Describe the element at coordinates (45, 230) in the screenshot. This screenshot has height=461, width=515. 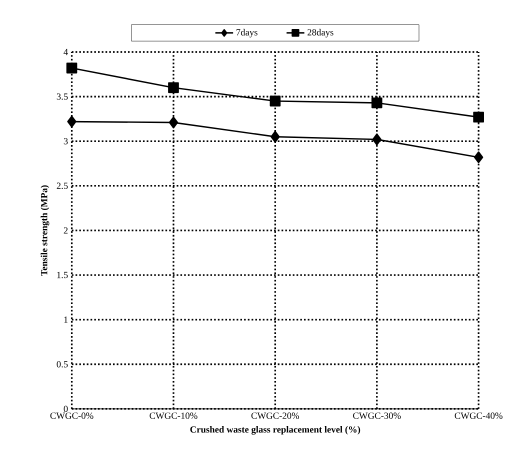
I see `y-axis-title: Tensile strength (MPa)` at that location.